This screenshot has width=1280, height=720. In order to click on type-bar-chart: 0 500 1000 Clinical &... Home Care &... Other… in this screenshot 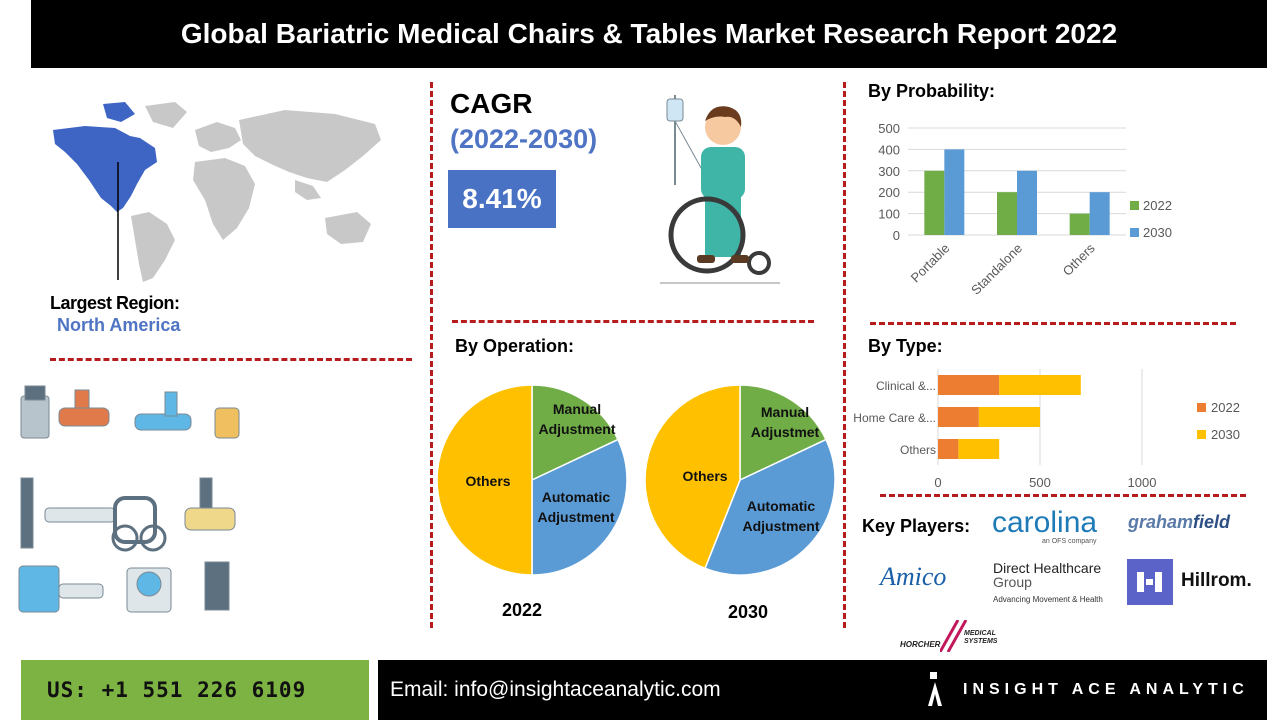, I will do `click(1046, 429)`.